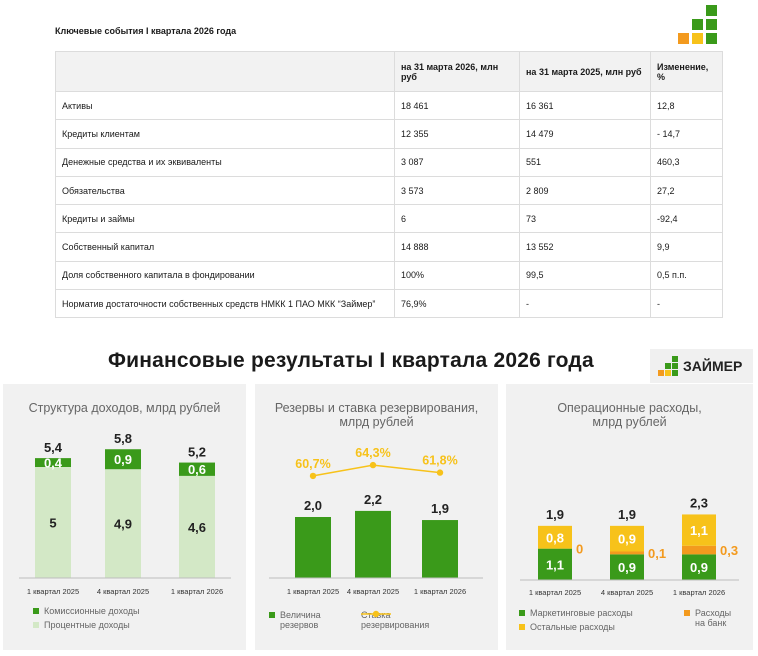  Describe the element at coordinates (53, 463) in the screenshot. I see `data-label: 0,4` at that location.